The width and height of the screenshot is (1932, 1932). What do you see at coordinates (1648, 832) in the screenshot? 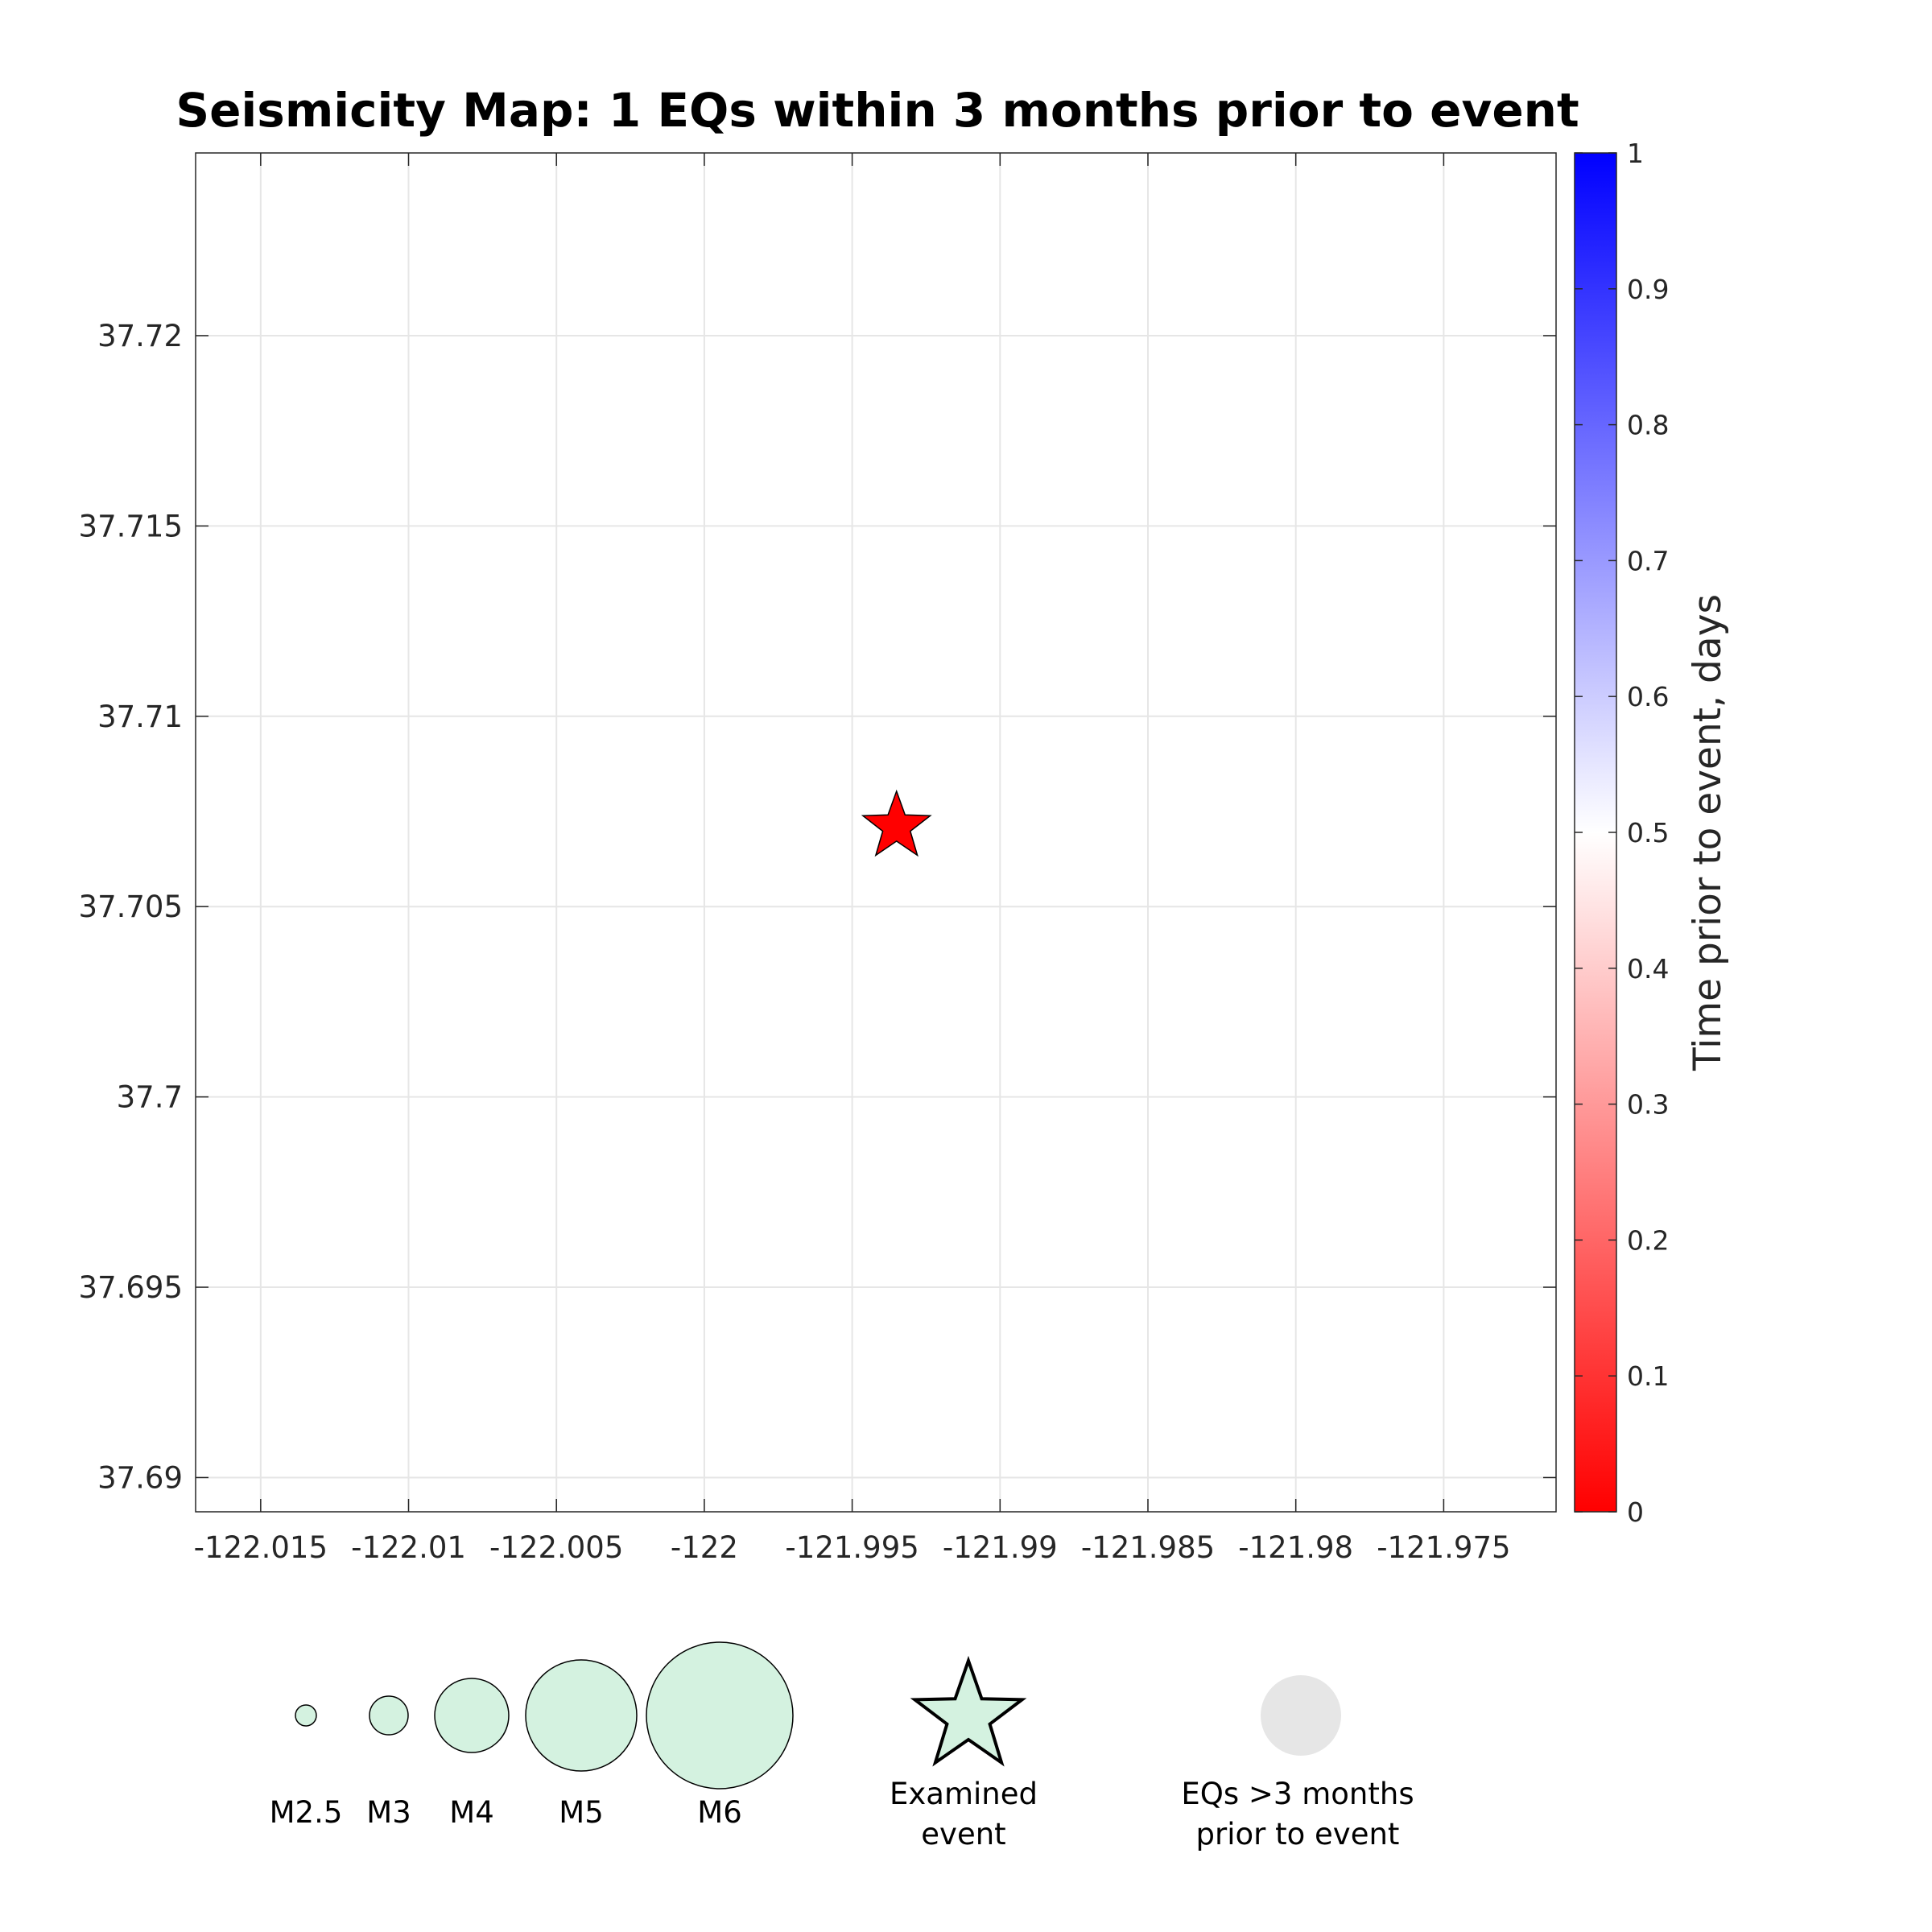
I see `colorbar-tick-label: 0.5` at bounding box center [1648, 832].